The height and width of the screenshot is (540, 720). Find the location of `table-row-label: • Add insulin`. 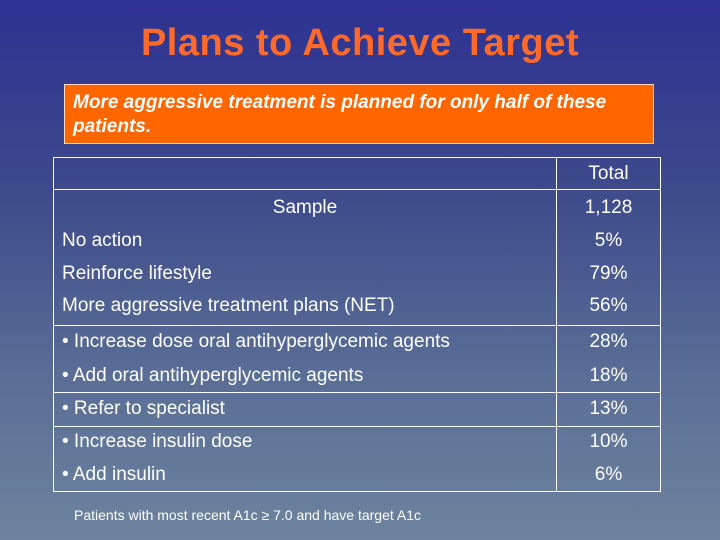

table-row-label: • Add insulin is located at coordinates (114, 474).